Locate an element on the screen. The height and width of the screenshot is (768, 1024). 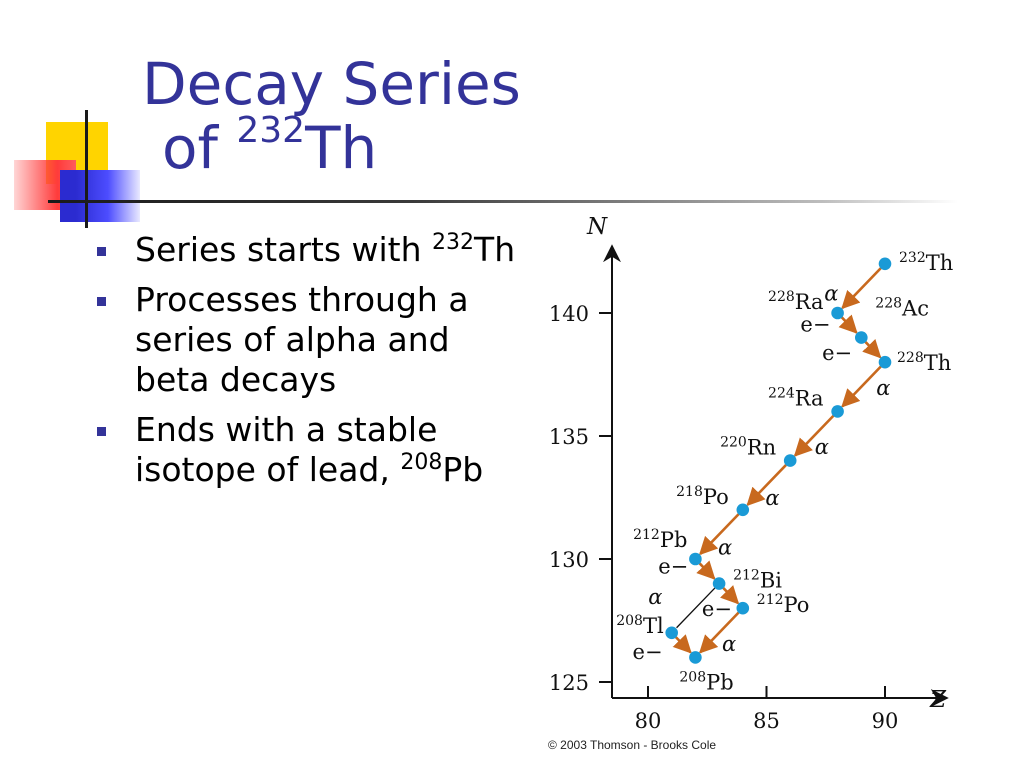
nuclide-label-po218: 218Po is located at coordinates (702, 496).